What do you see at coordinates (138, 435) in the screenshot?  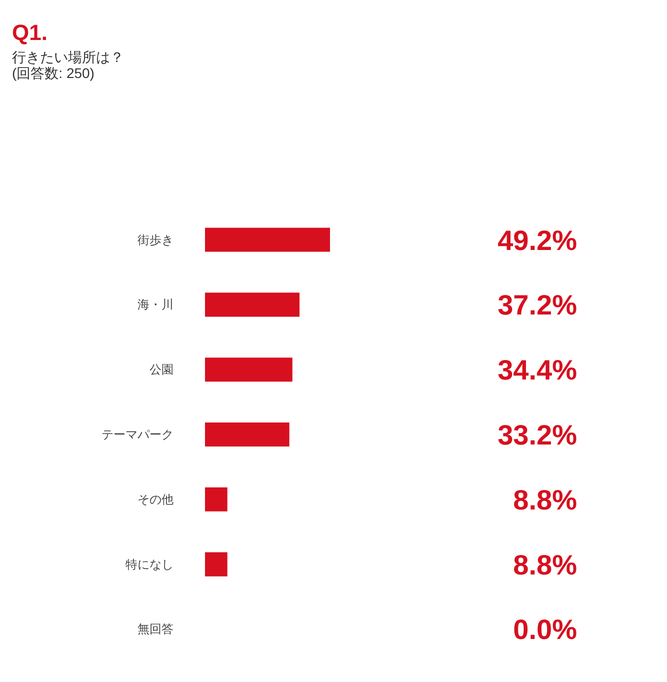 I see `y-tick-label: テーマパーク` at bounding box center [138, 435].